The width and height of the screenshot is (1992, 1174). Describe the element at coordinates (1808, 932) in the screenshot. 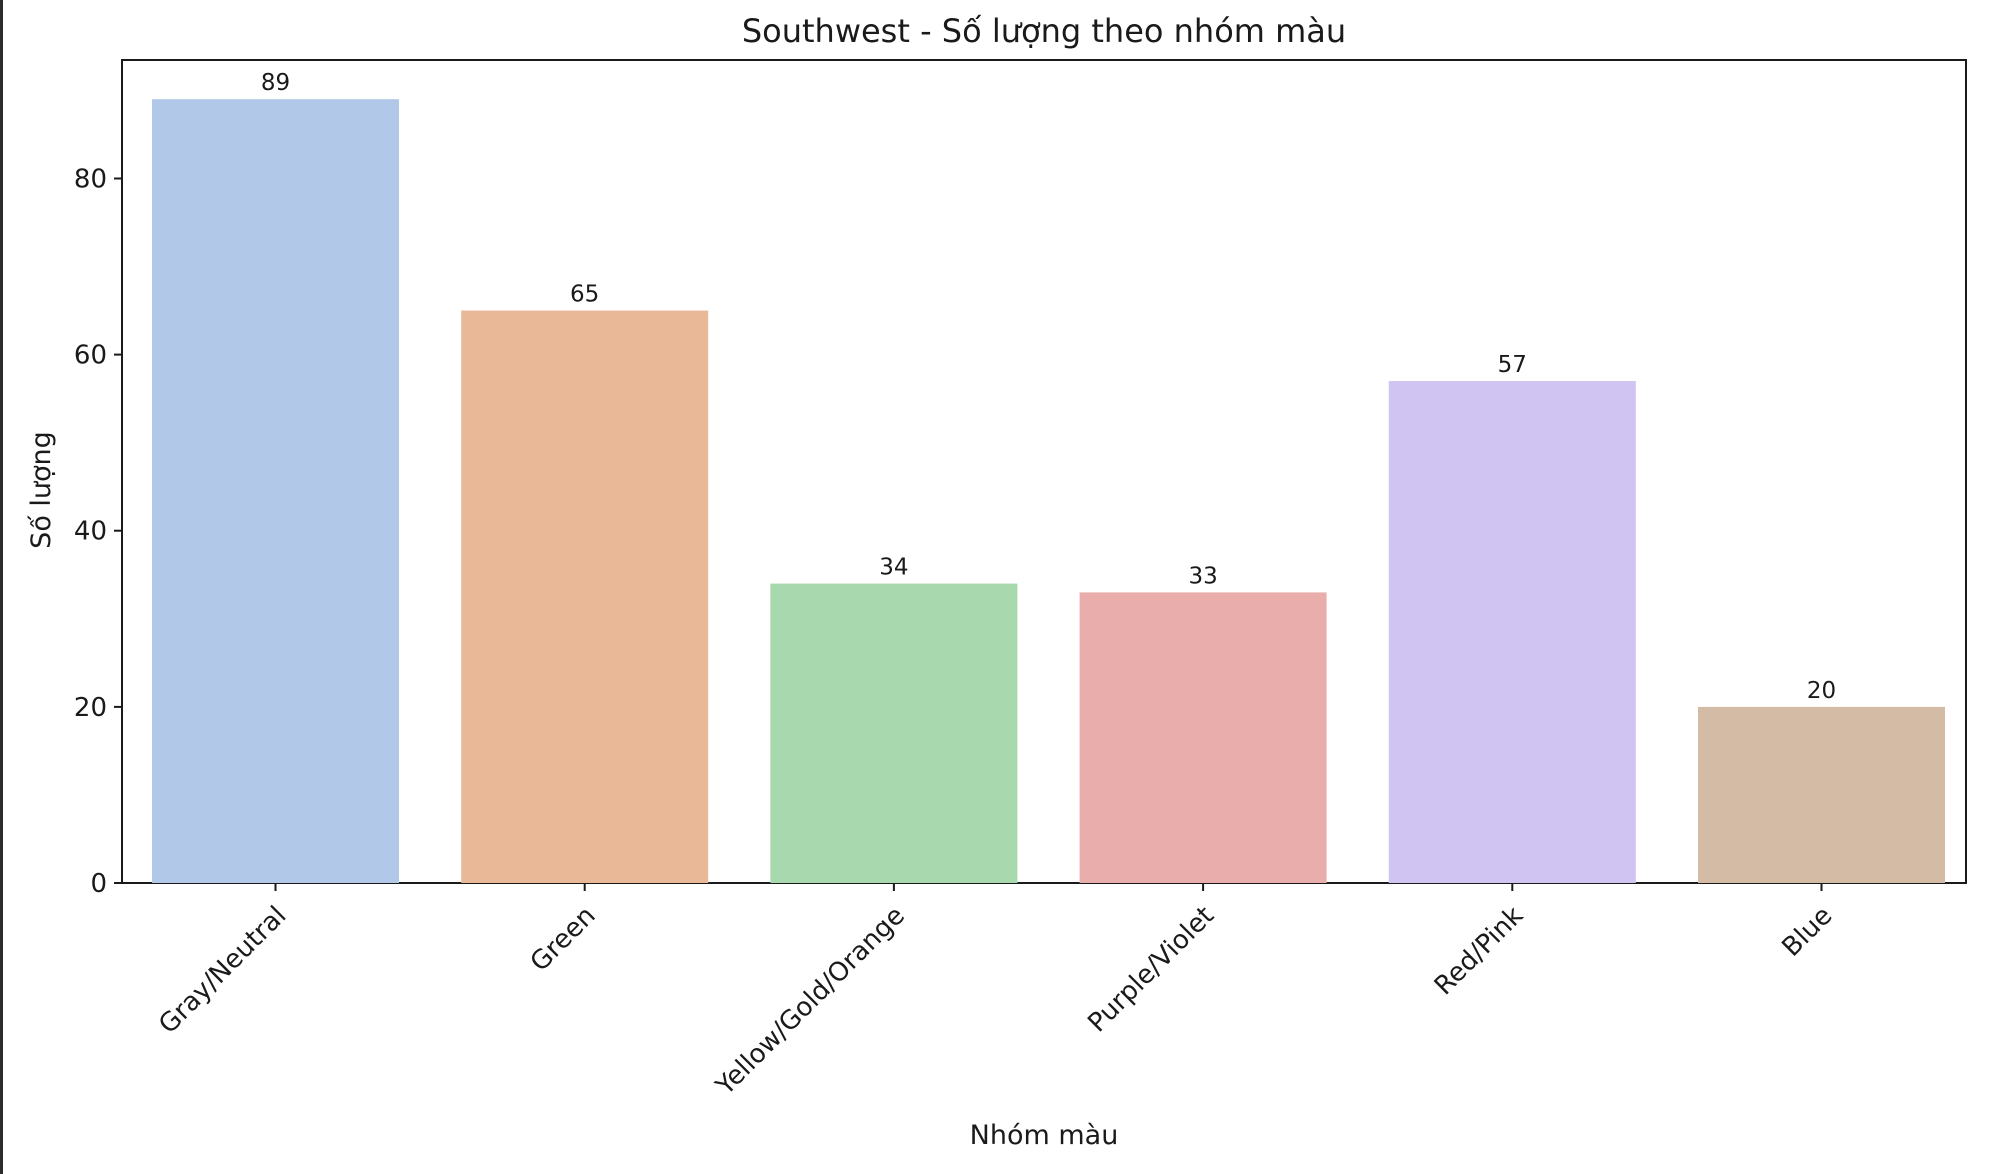

I see `x-tick-label: Blue` at that location.